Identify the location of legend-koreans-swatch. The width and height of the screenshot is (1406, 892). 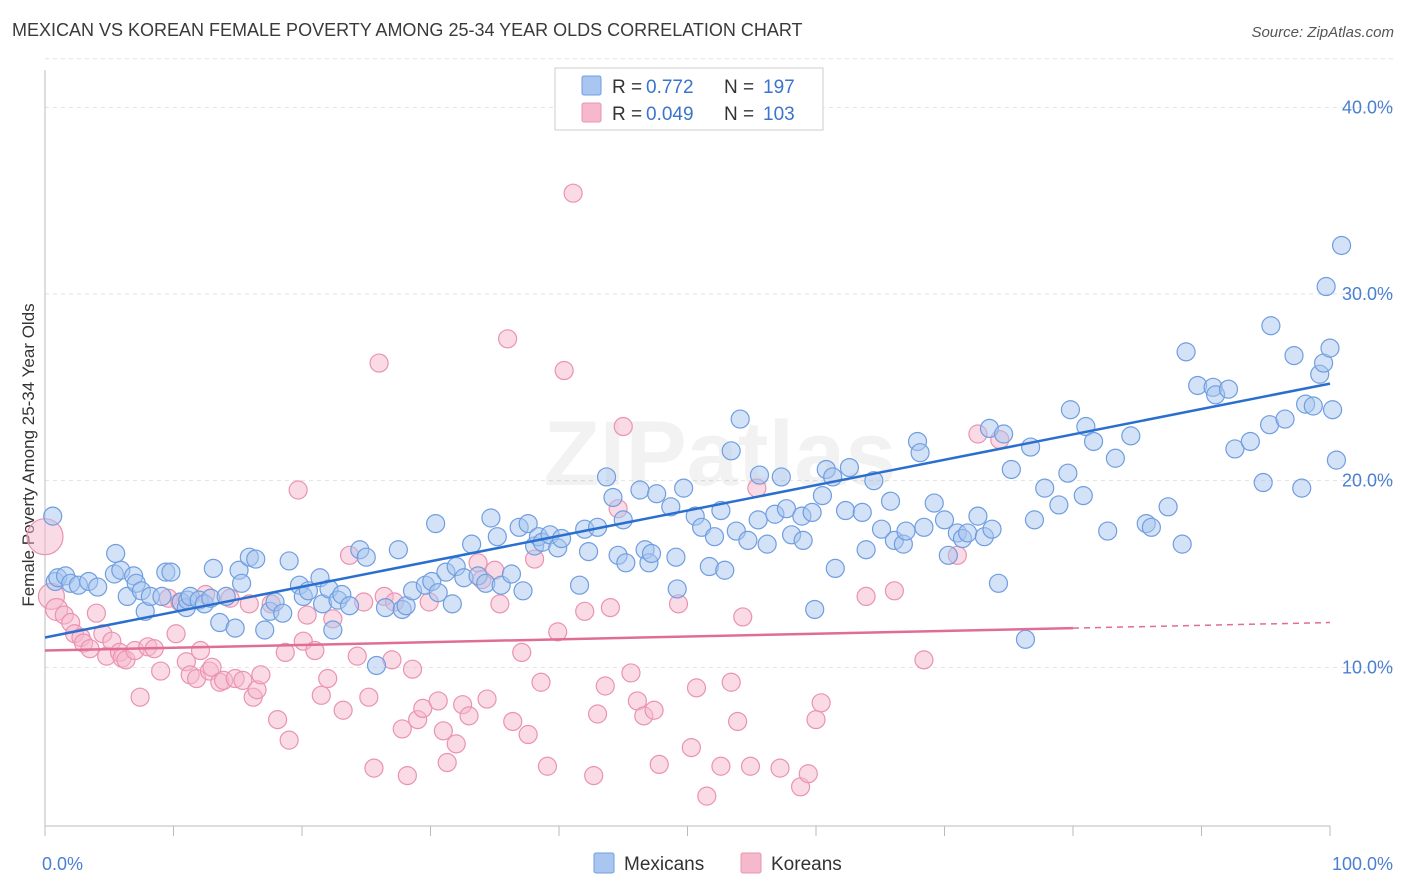
(751, 863).